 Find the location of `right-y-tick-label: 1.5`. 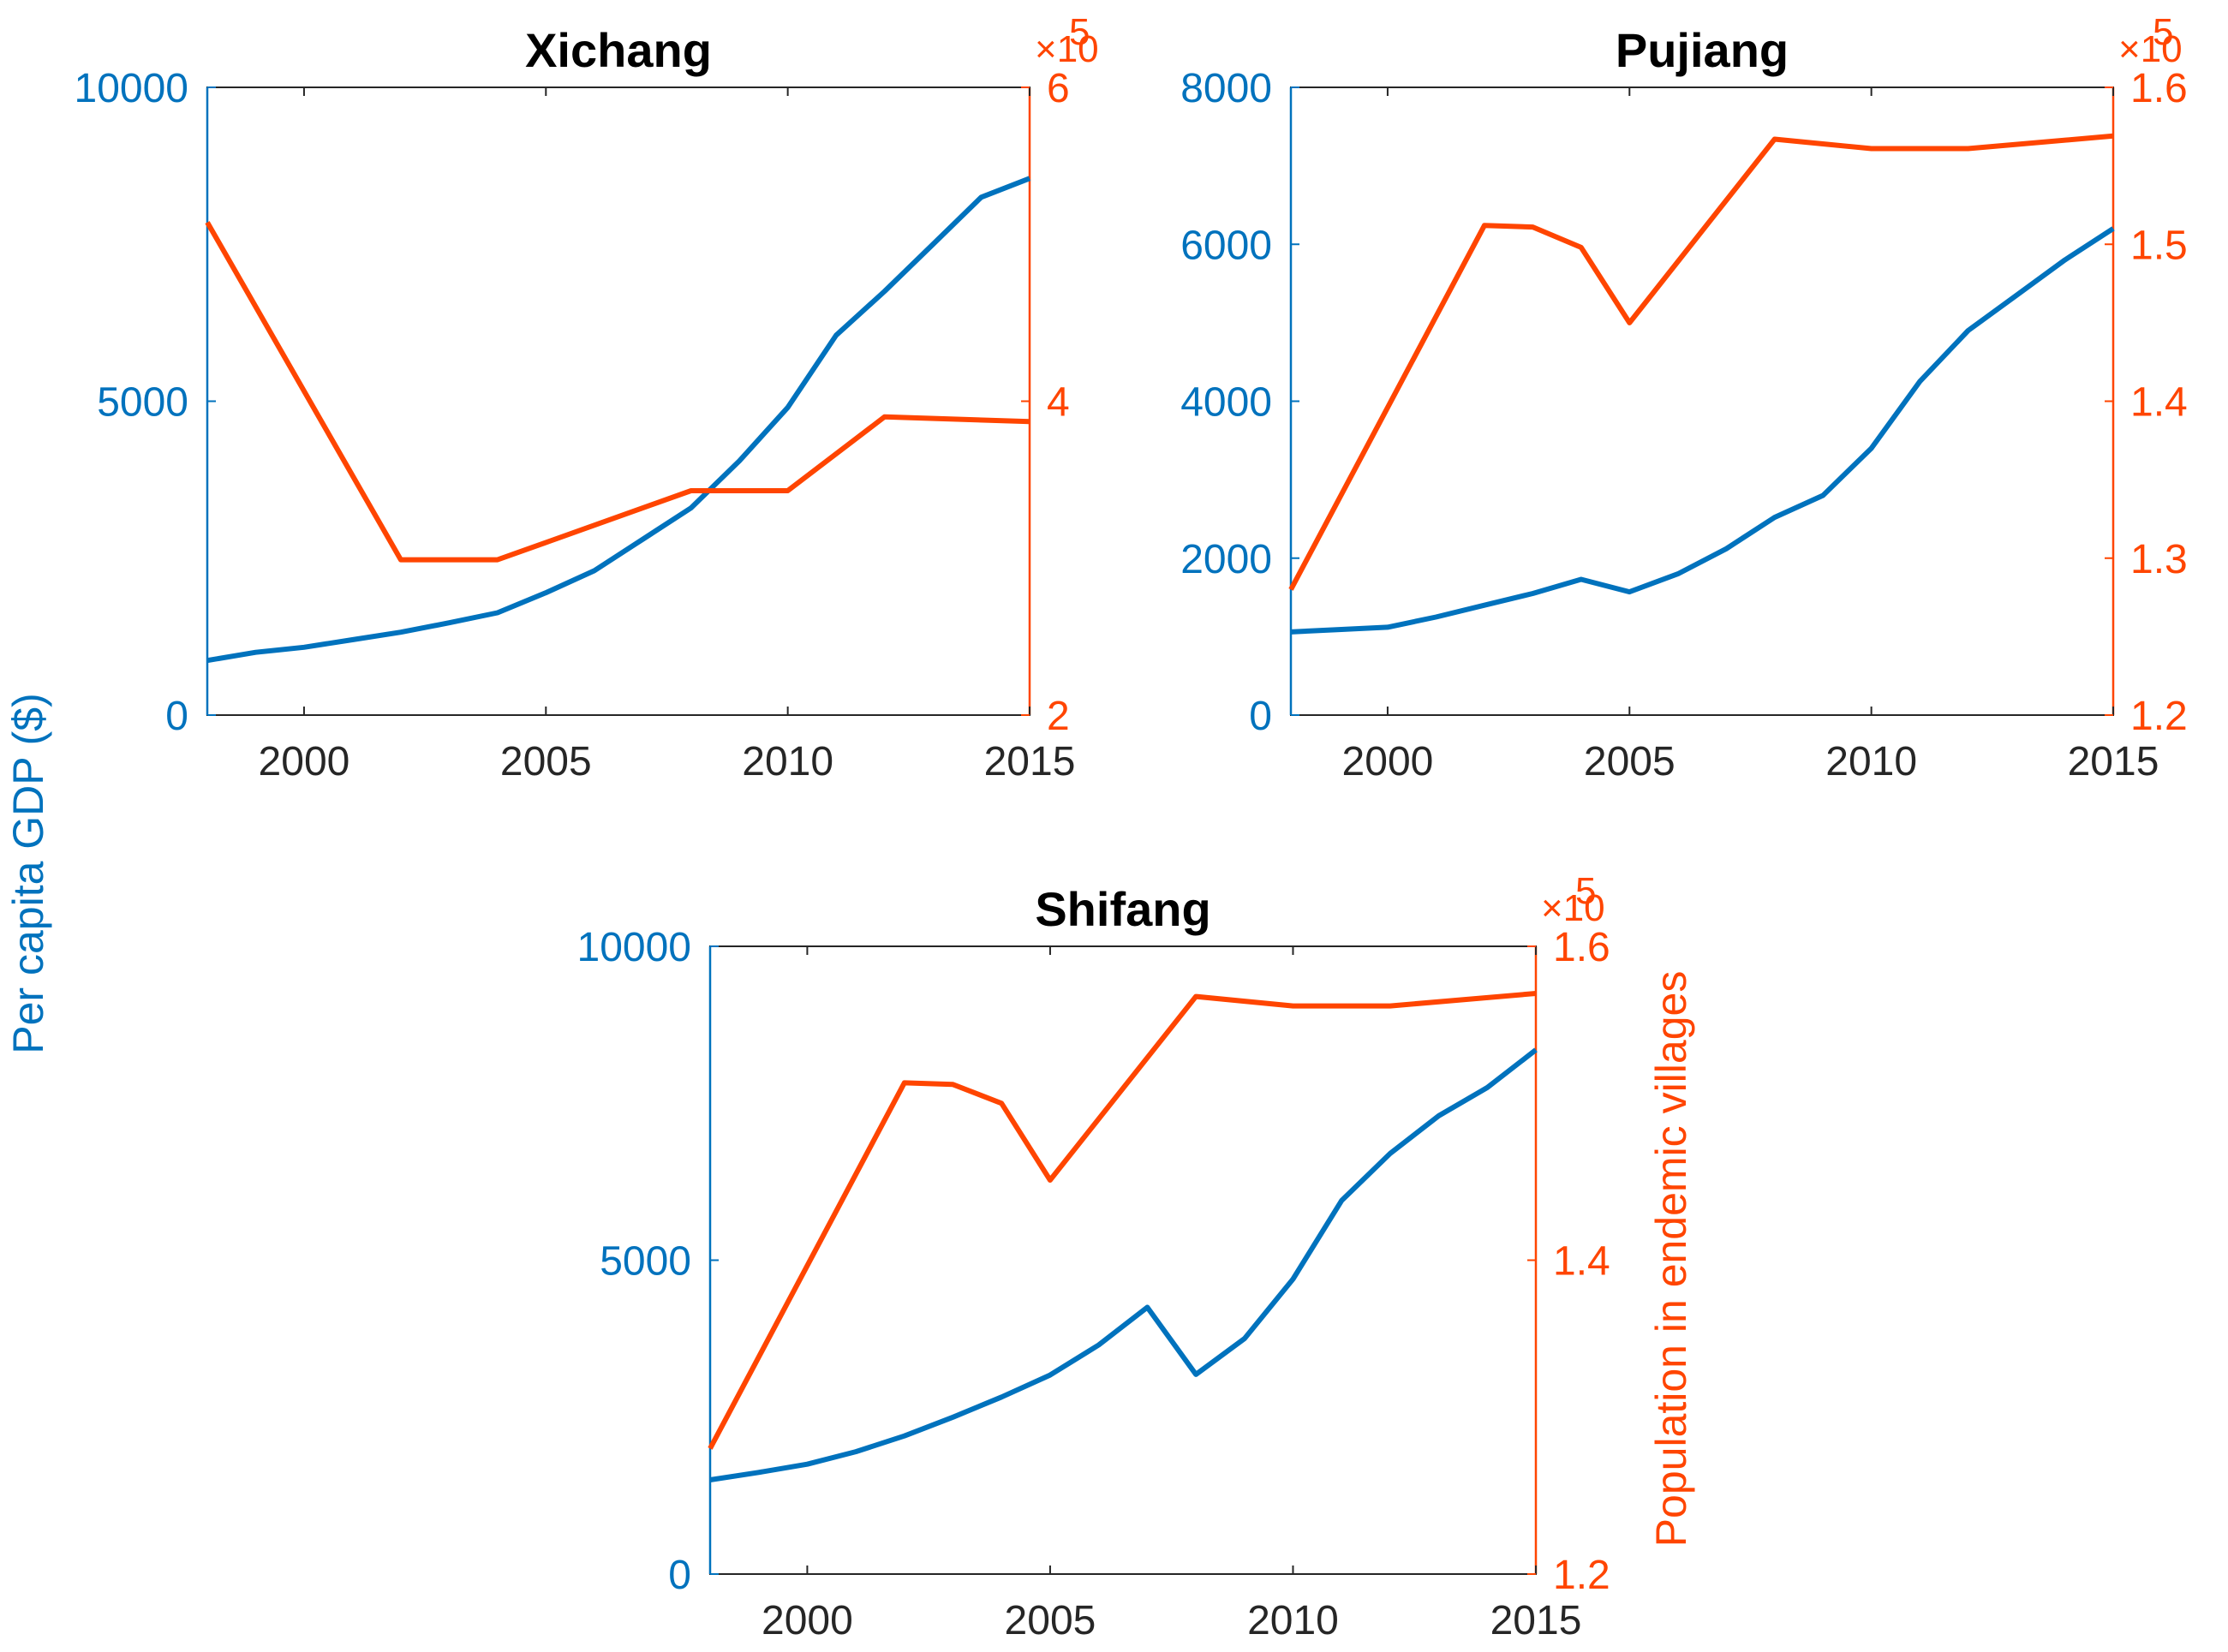

right-y-tick-label: 1.5 is located at coordinates (2159, 245).